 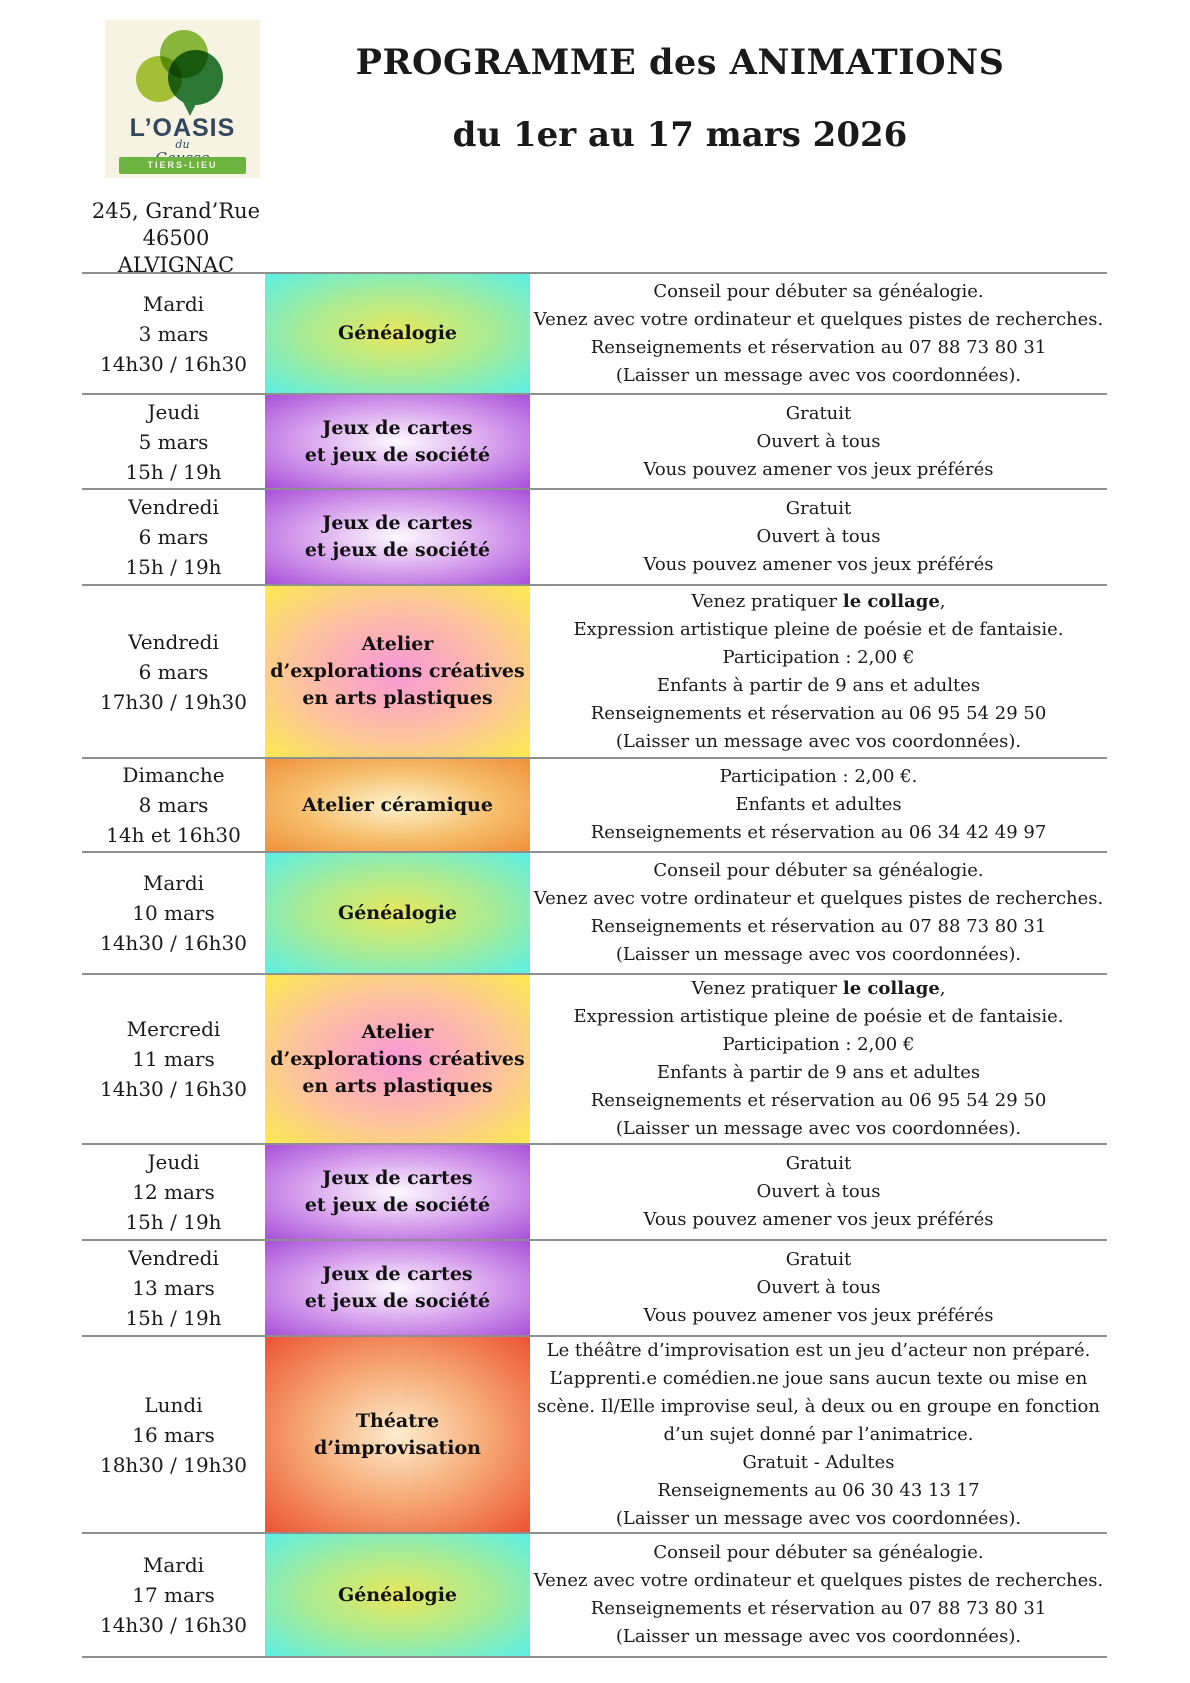 I want to click on event-date: Mardi 3 mars 14h30 / 16h30, so click(x=173, y=333).